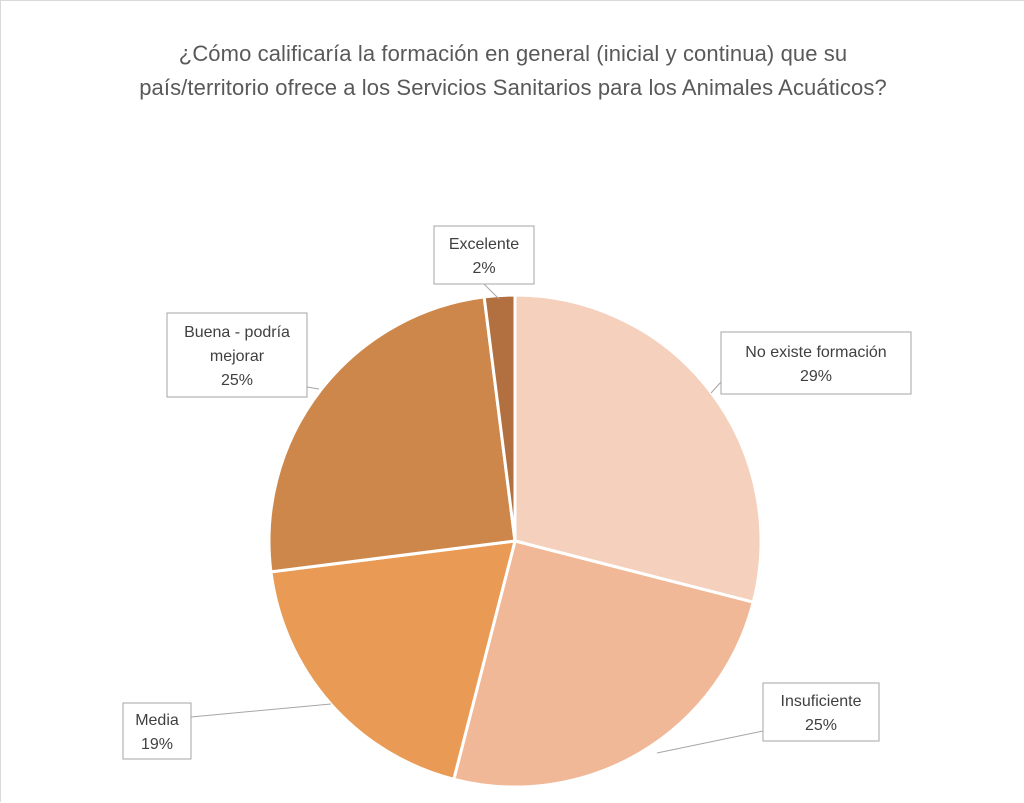 The height and width of the screenshot is (803, 1024). What do you see at coordinates (484, 244) in the screenshot?
I see `data-label-category: Excelente` at bounding box center [484, 244].